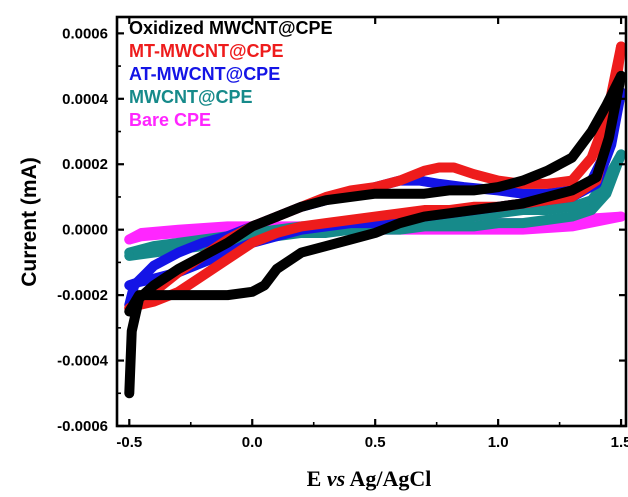 This screenshot has width=628, height=497. I want to click on x-tick-label: 1.5, so click(619, 442).